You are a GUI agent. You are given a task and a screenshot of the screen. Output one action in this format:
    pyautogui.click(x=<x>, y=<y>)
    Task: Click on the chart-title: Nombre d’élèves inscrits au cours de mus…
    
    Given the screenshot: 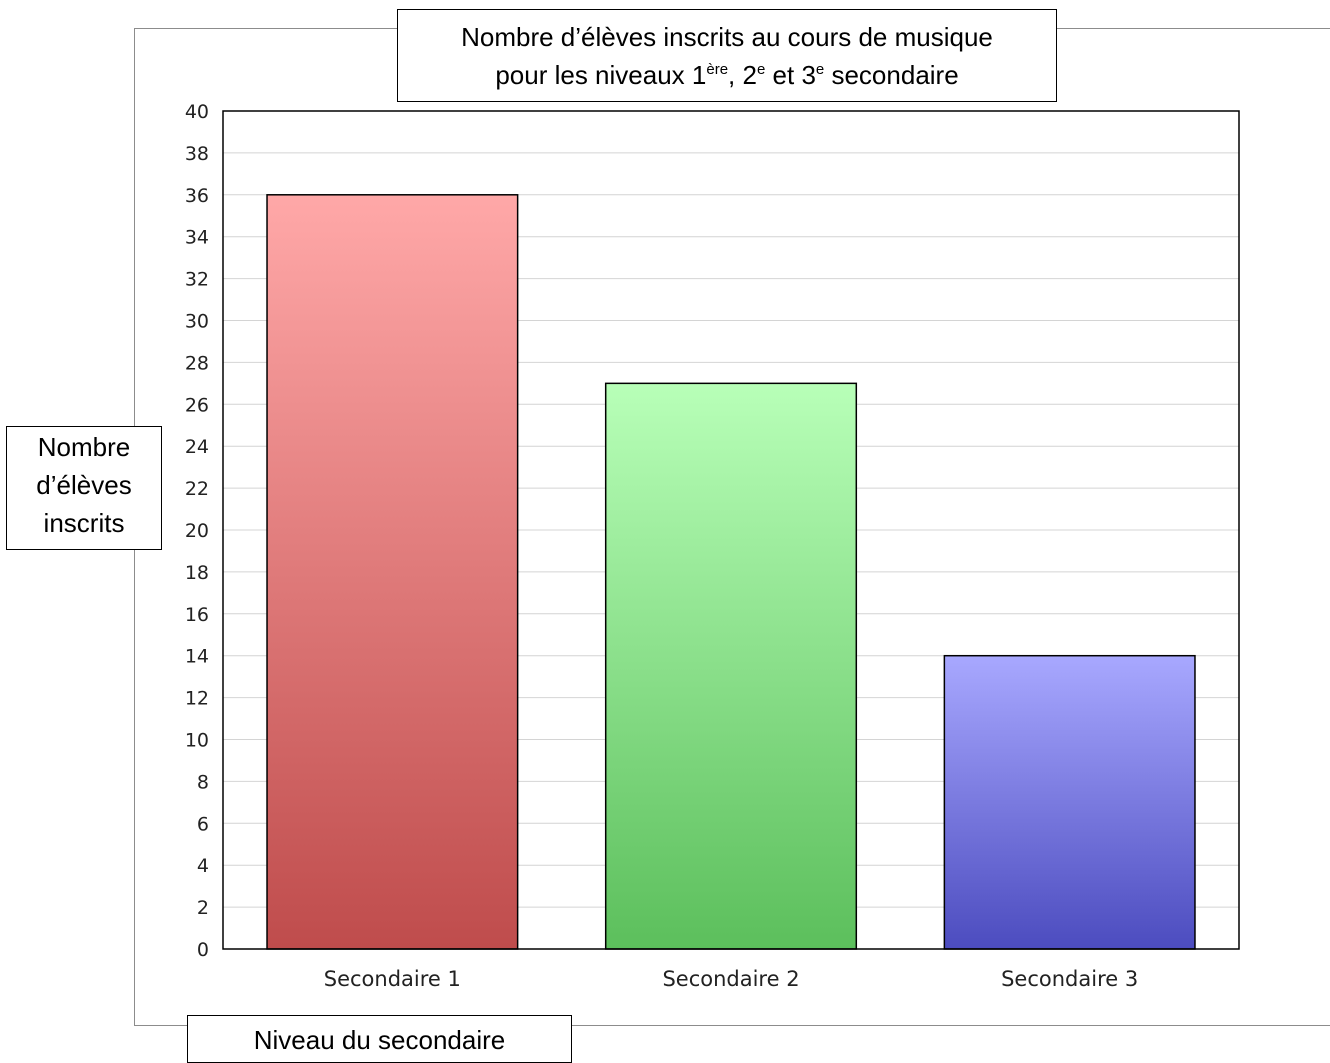 What is the action you would take?
    pyautogui.click(x=727, y=55)
    